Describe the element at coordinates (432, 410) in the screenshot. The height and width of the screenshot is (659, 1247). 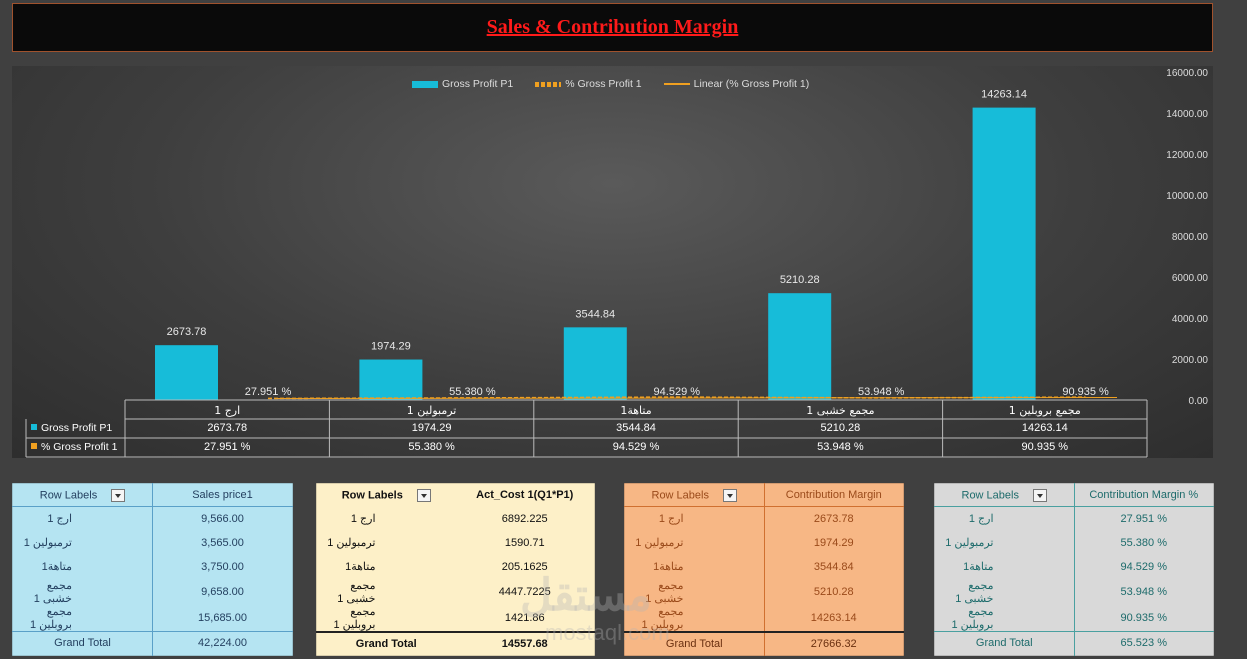
I see `x-category-label: ترمبولين 1` at that location.